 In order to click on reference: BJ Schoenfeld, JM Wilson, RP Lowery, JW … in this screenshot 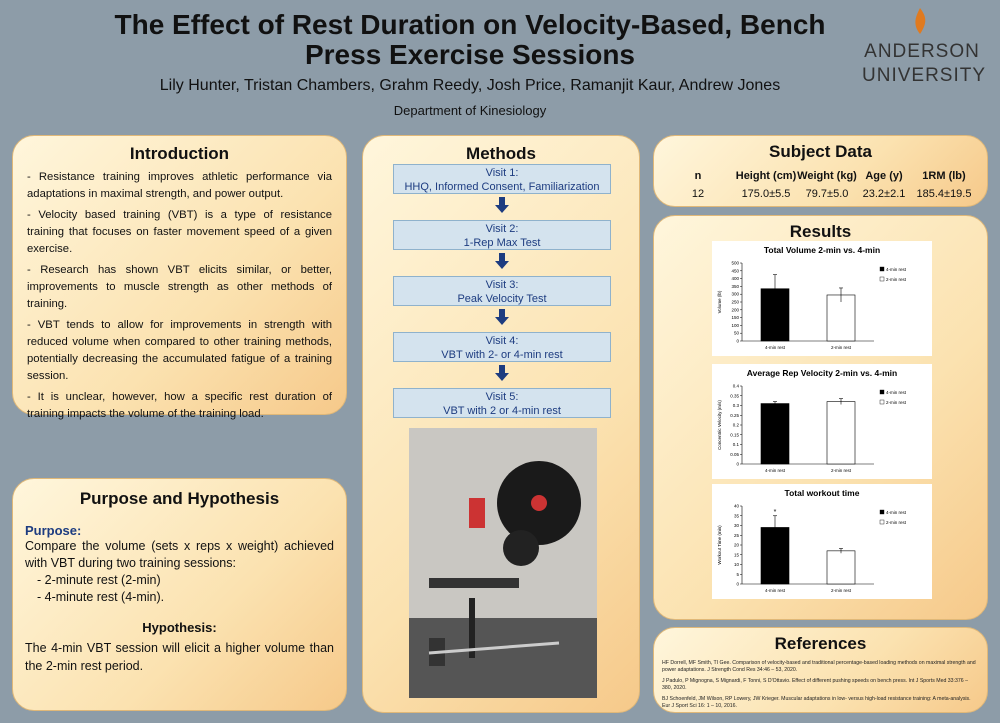, I will do `click(816, 702)`.